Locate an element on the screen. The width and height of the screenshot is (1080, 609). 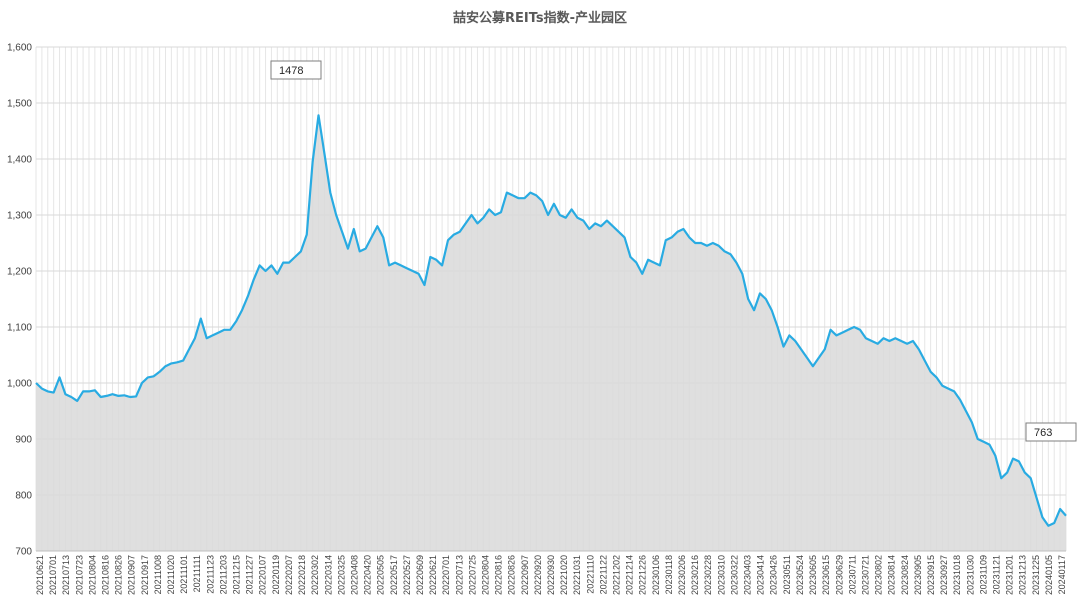
x-tick-label: 20221031 is located at coordinates (577, 575).